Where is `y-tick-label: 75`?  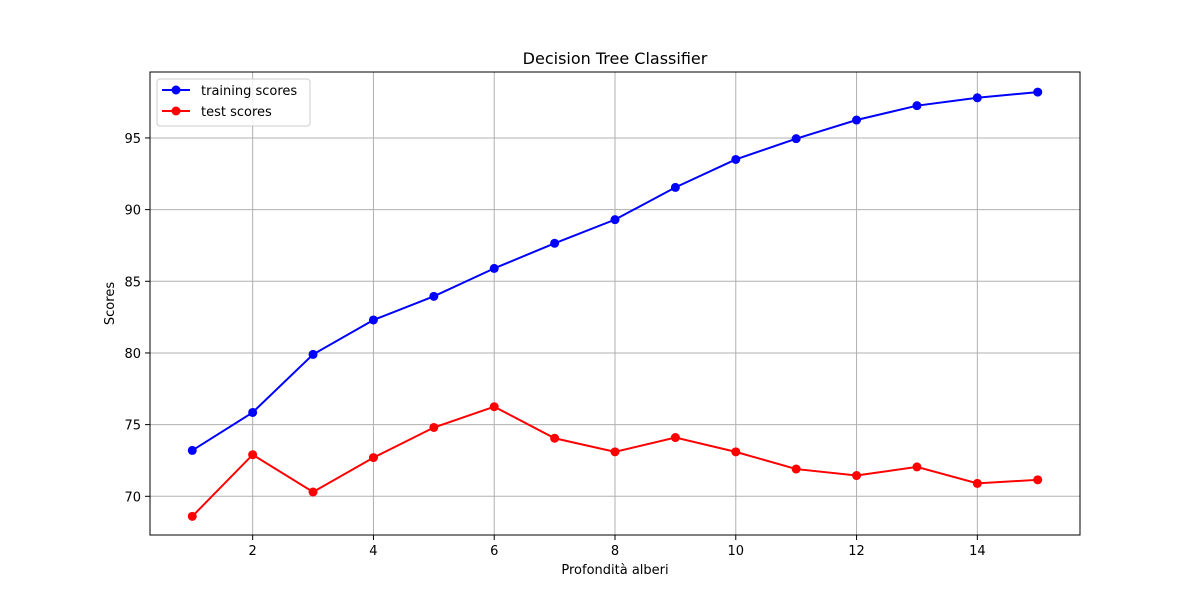 y-tick-label: 75 is located at coordinates (132, 426).